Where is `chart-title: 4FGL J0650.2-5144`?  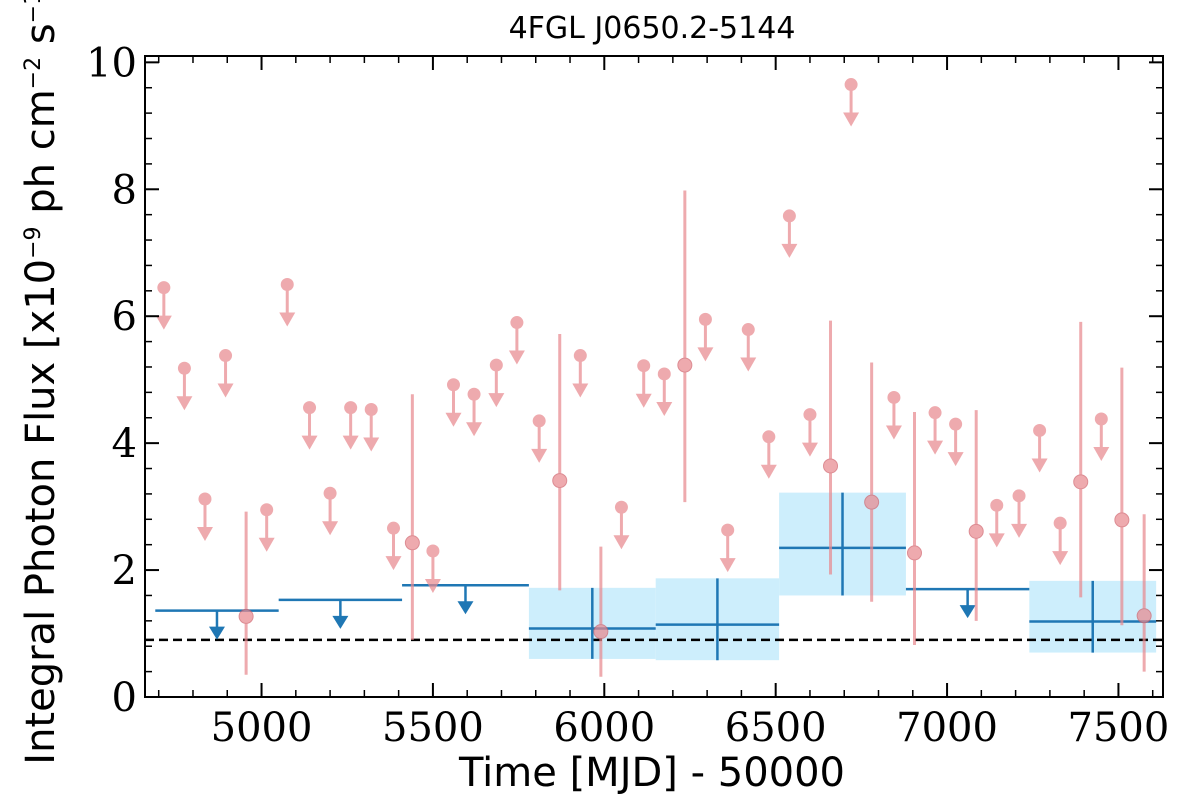 chart-title: 4FGL J0650.2-5144 is located at coordinates (652, 28).